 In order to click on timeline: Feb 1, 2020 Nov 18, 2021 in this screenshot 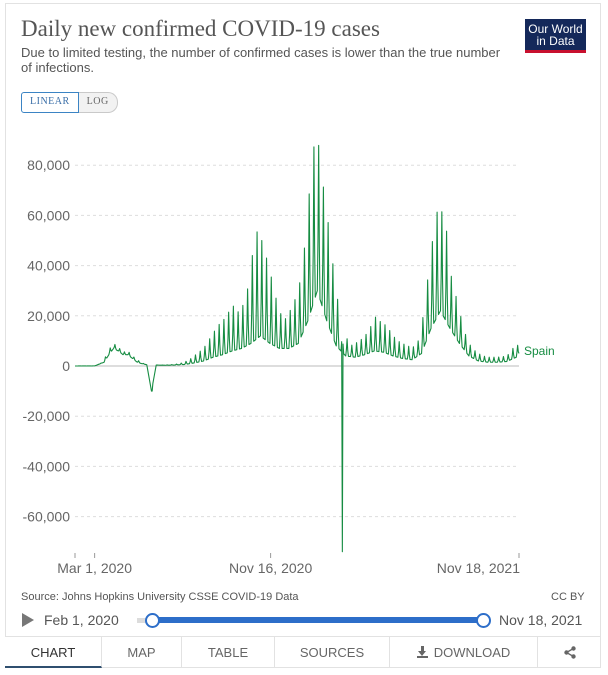, I will do `click(304, 620)`.